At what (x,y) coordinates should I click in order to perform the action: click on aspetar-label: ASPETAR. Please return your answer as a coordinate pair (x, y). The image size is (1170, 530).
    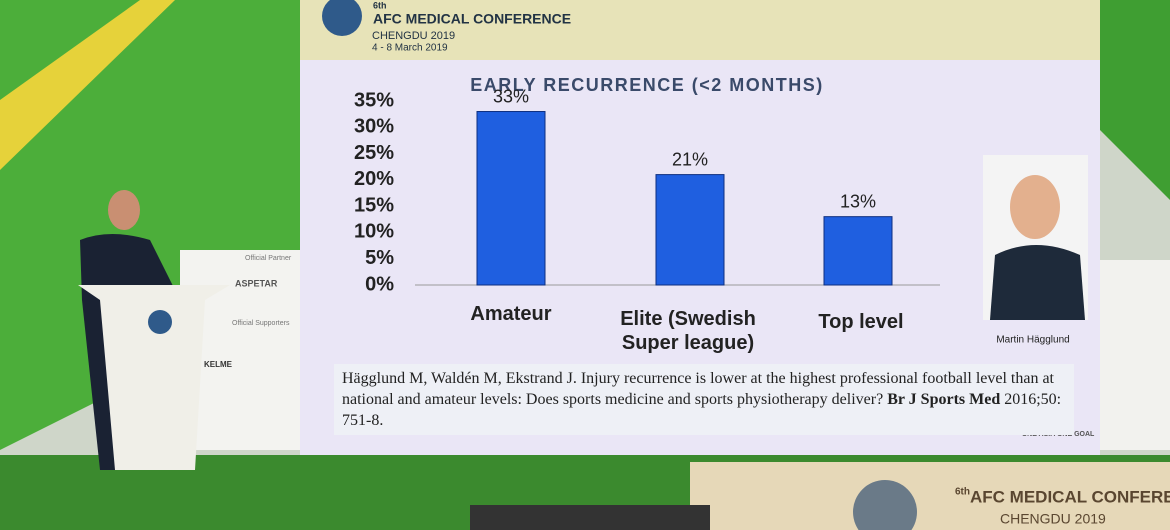
    Looking at the image, I should click on (256, 283).